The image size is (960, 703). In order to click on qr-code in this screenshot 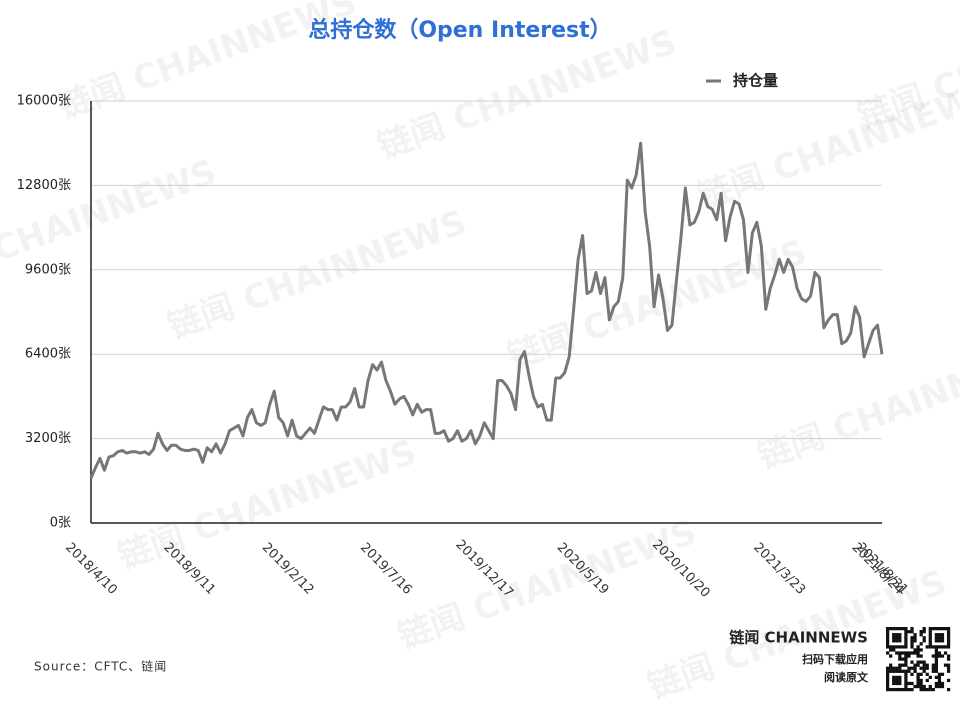, I will do `click(918, 659)`.